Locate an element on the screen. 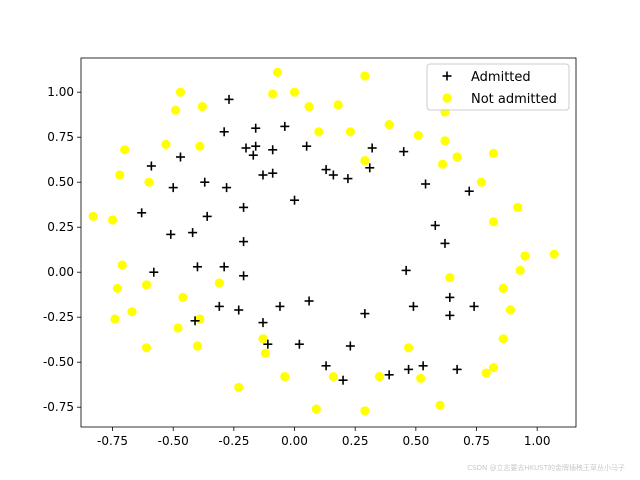 Image resolution: width=640 pixels, height=480 pixels. legend-label: Not admitted is located at coordinates (514, 99).